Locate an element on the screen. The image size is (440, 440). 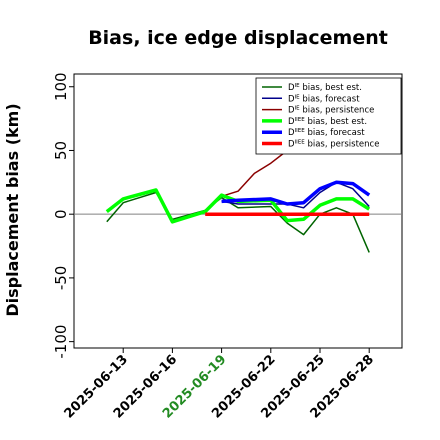
legend-entry: DIIEE bias, best est. is located at coordinates (327, 122).